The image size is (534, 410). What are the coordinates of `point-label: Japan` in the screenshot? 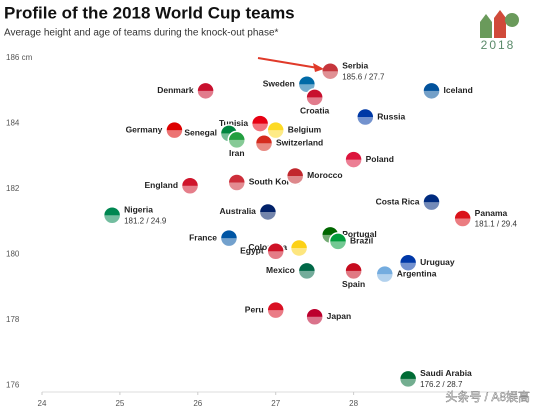 It's located at (339, 316).